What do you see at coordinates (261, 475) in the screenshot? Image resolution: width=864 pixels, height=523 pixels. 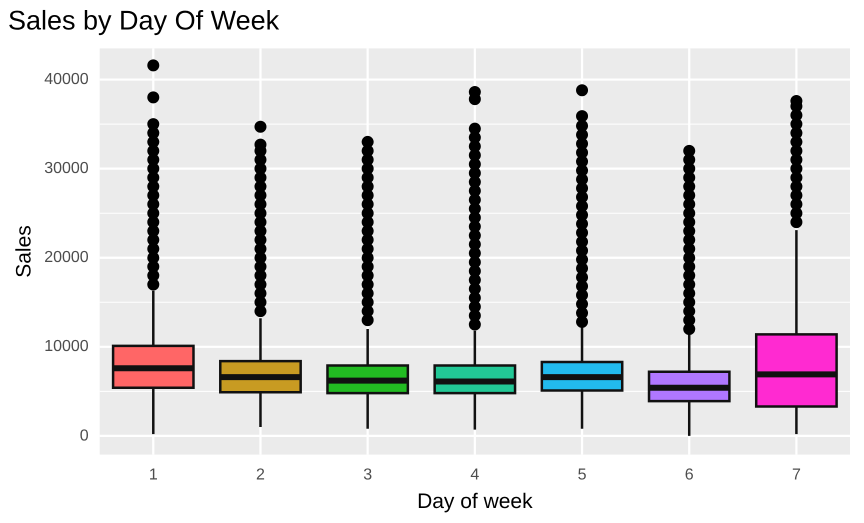 I see `x-tick-label: 2` at bounding box center [261, 475].